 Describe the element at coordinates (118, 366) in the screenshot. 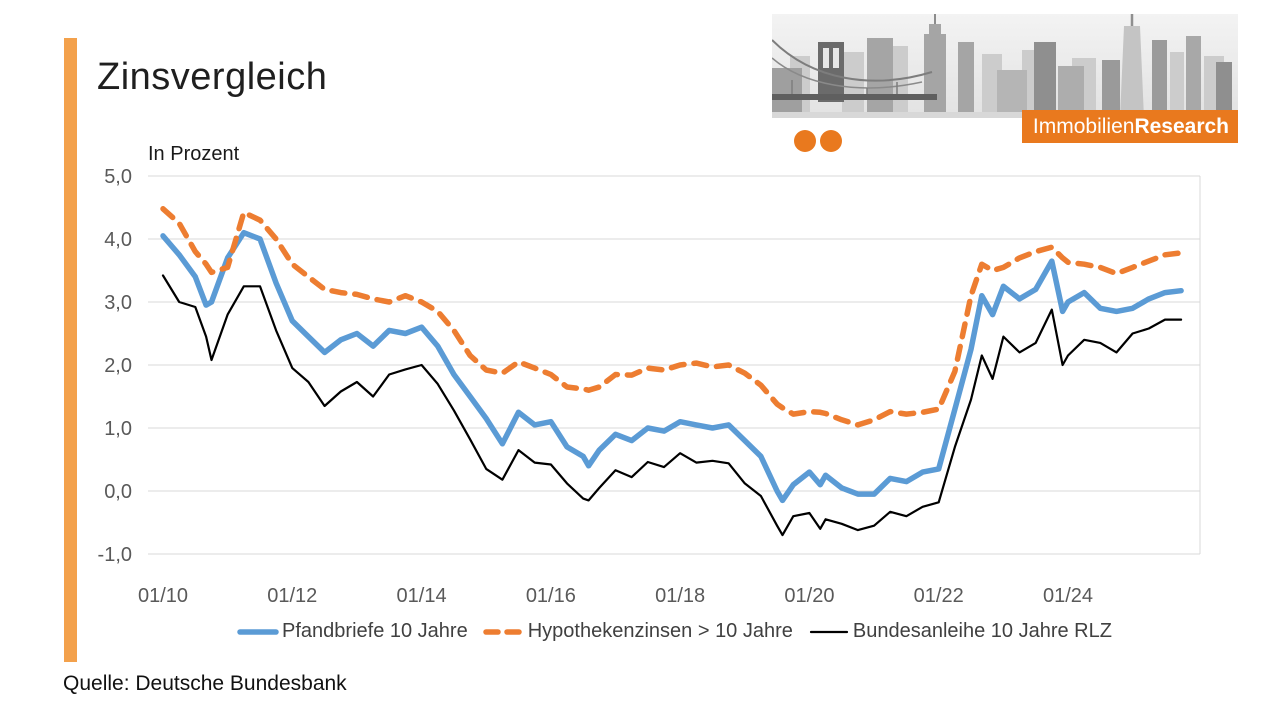

I see `y-tick-label: 2,0` at that location.